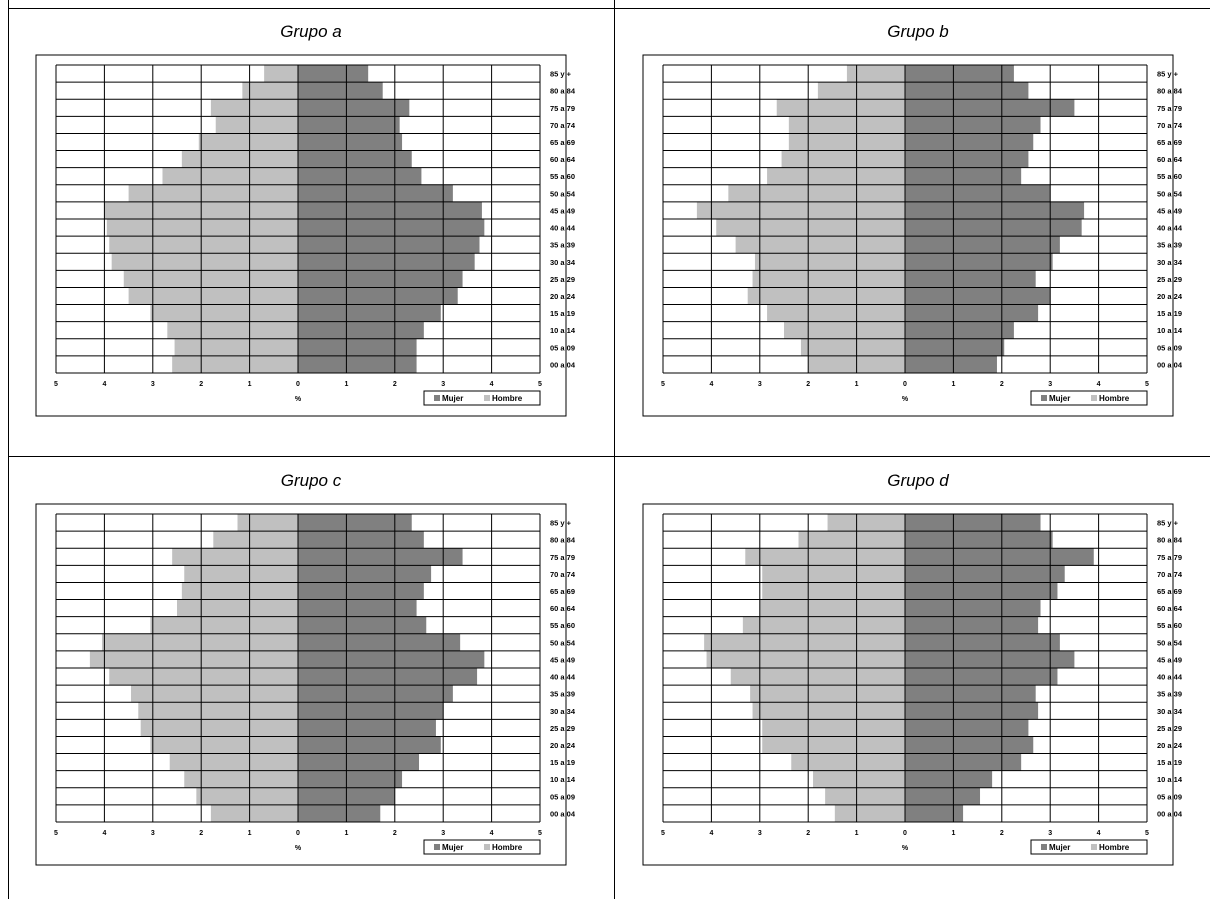 Image resolution: width=1210 pixels, height=903 pixels. I want to click on legend-swatch-hombre, so click(487, 847).